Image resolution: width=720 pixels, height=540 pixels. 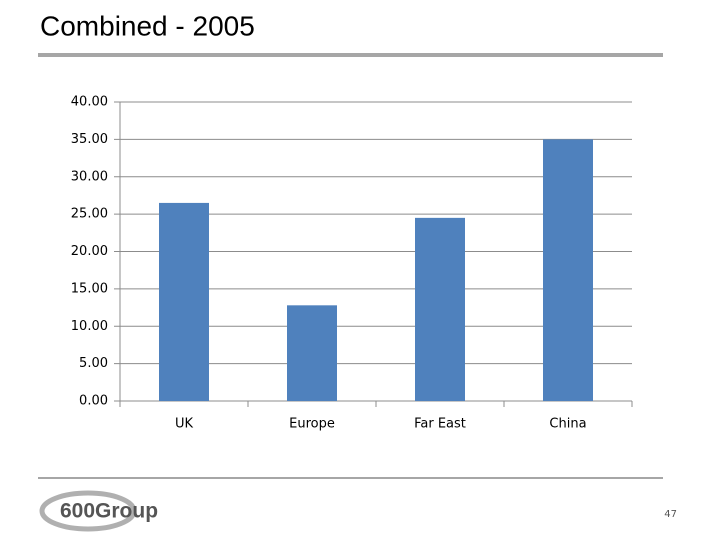 What do you see at coordinates (89, 288) in the screenshot?
I see `y-tick-label: 15.00` at bounding box center [89, 288].